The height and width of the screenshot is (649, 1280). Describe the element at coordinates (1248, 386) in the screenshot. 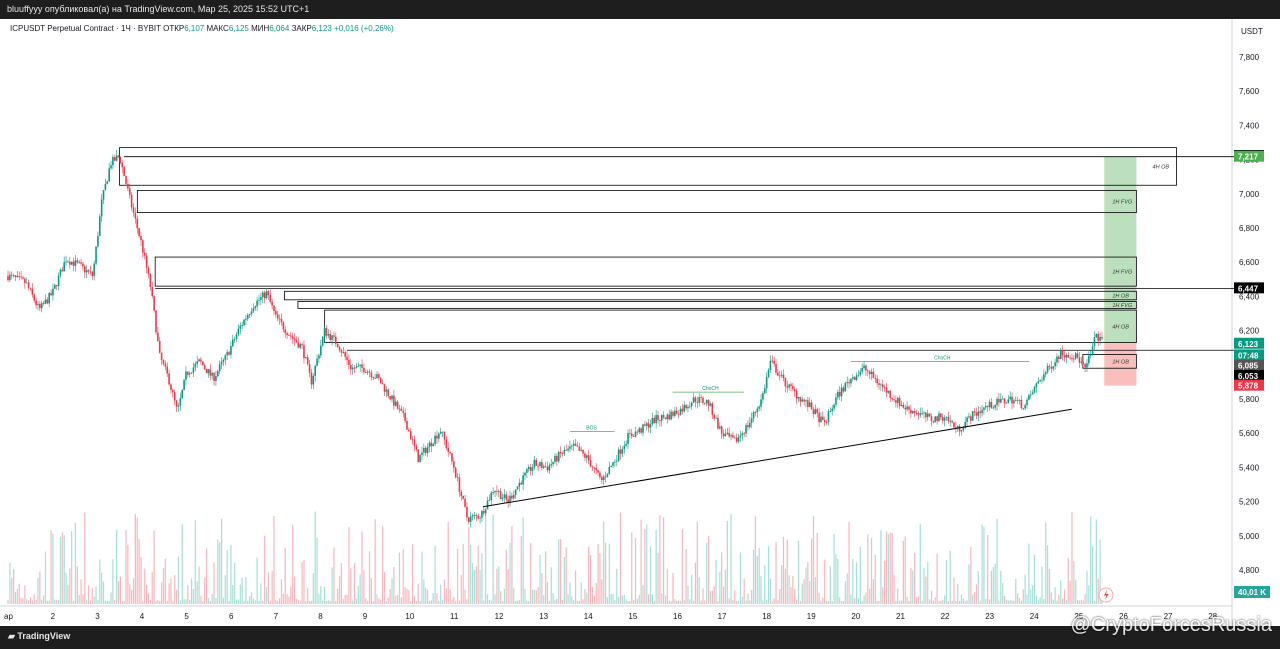

I see `price-tag-text: 5,878` at that location.